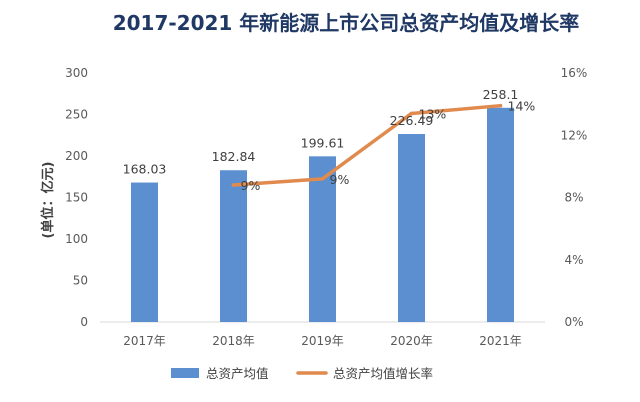 The width and height of the screenshot is (640, 402). What do you see at coordinates (412, 120) in the screenshot?
I see `bar-data-label: 226.49` at bounding box center [412, 120].